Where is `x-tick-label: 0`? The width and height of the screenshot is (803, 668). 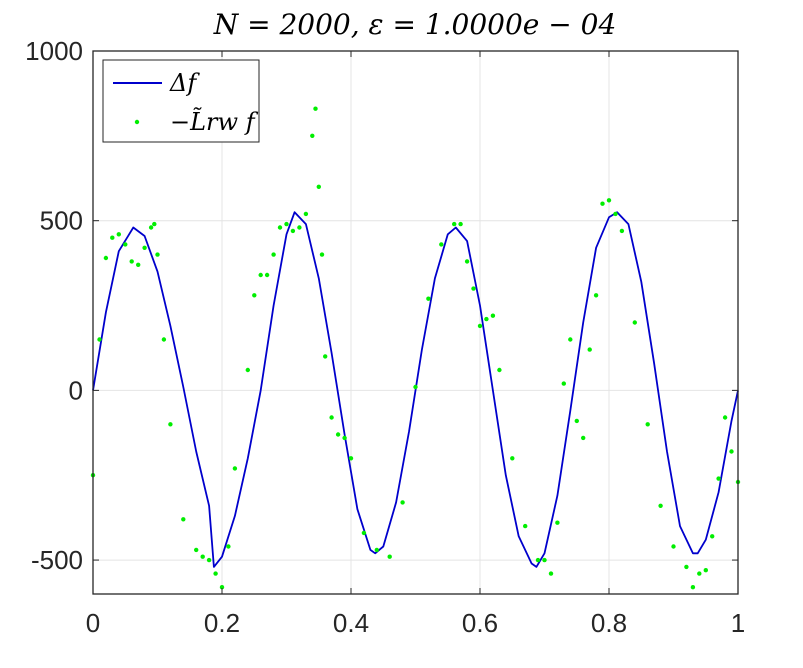 x-tick-label: 0 is located at coordinates (93, 623).